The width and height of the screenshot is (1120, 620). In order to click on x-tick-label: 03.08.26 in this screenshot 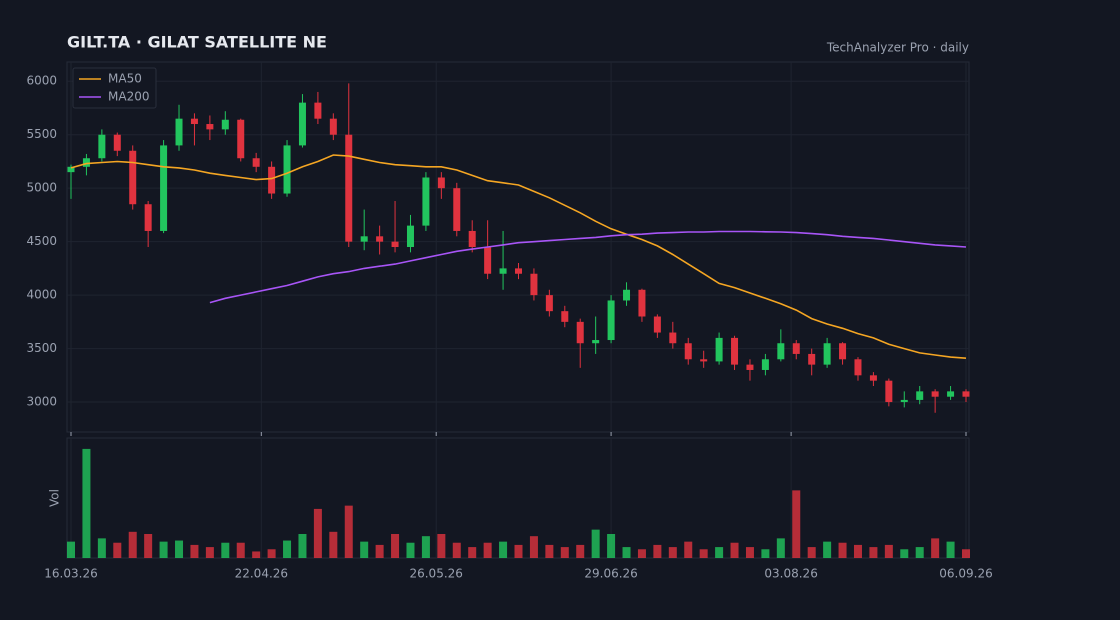, I will do `click(790, 574)`.